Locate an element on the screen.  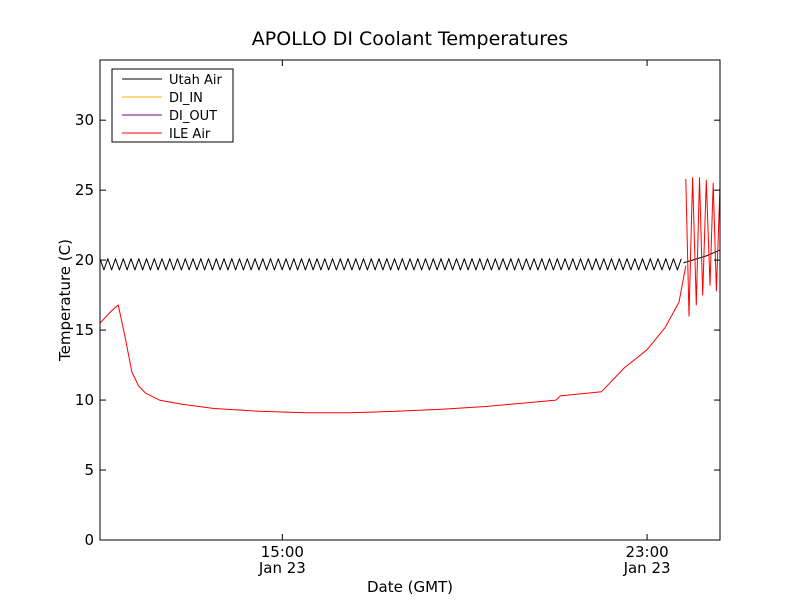
y-axis-label: Temperature (C) is located at coordinates (65, 300).